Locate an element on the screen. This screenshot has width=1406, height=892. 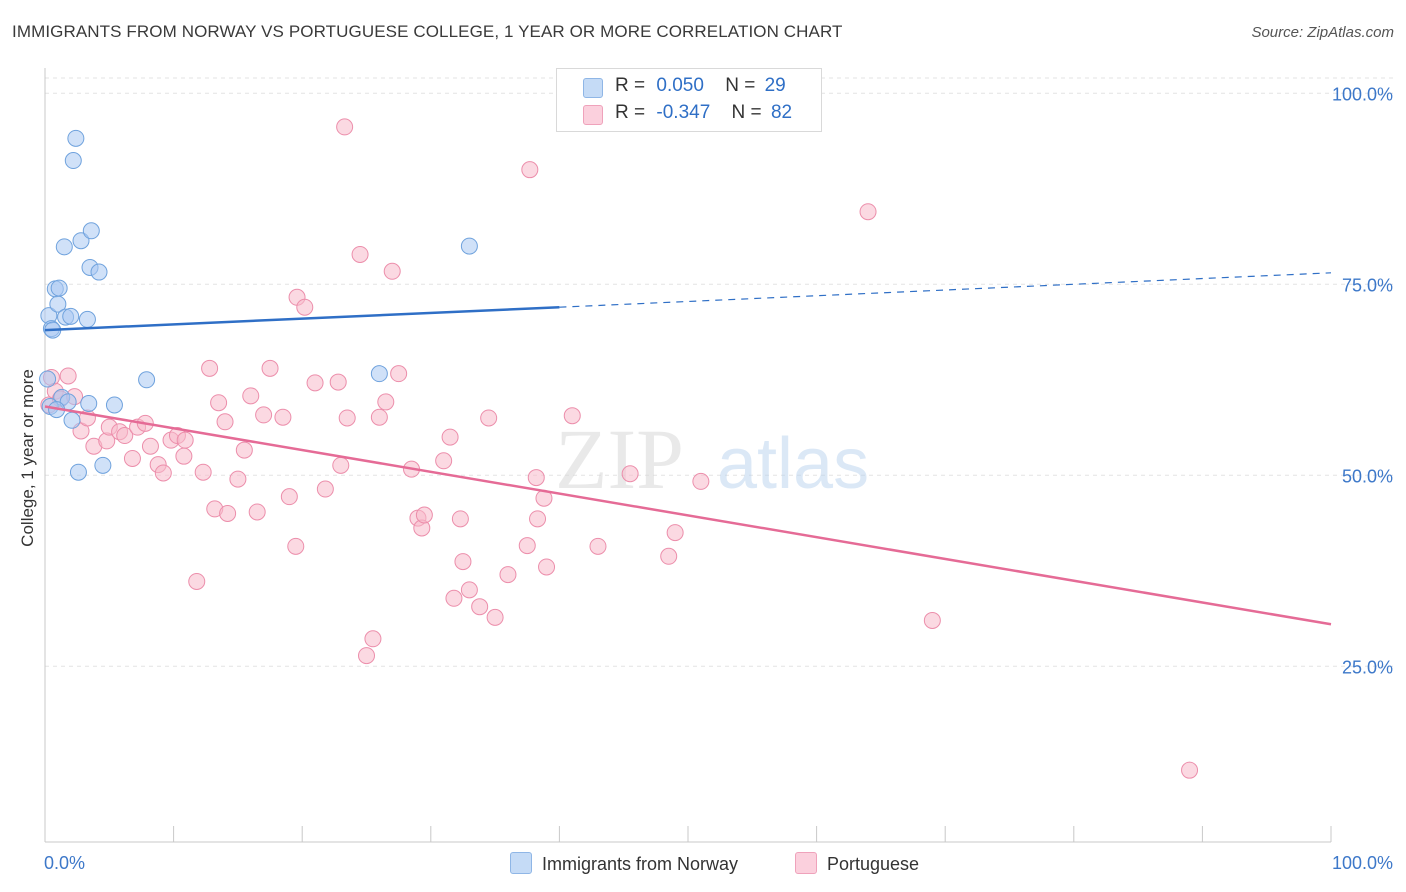
bottom-legend-label-norway: Immigrants from Norway is located at coordinates (640, 864).